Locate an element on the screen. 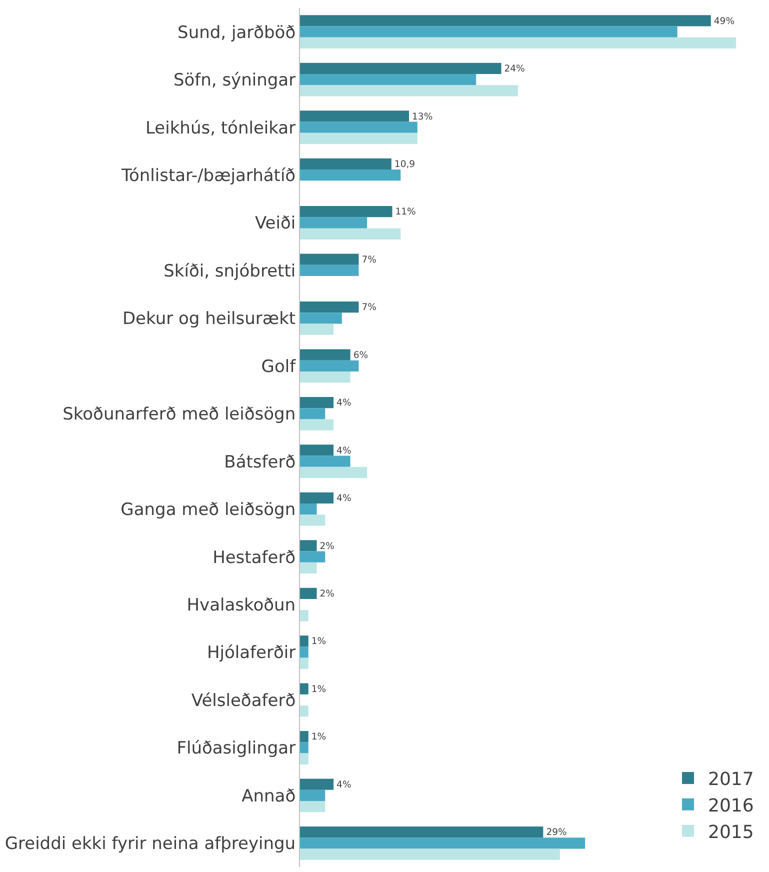  y-tick-label: Veiði is located at coordinates (275, 224).